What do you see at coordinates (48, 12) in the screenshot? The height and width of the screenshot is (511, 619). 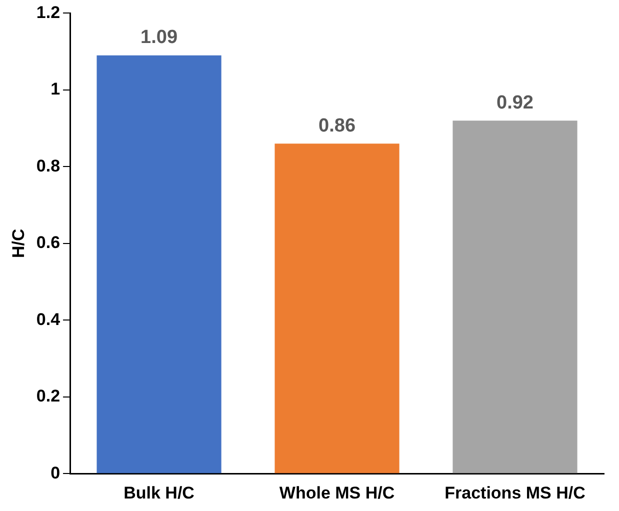 I see `y-tick-label: 1.2` at bounding box center [48, 12].